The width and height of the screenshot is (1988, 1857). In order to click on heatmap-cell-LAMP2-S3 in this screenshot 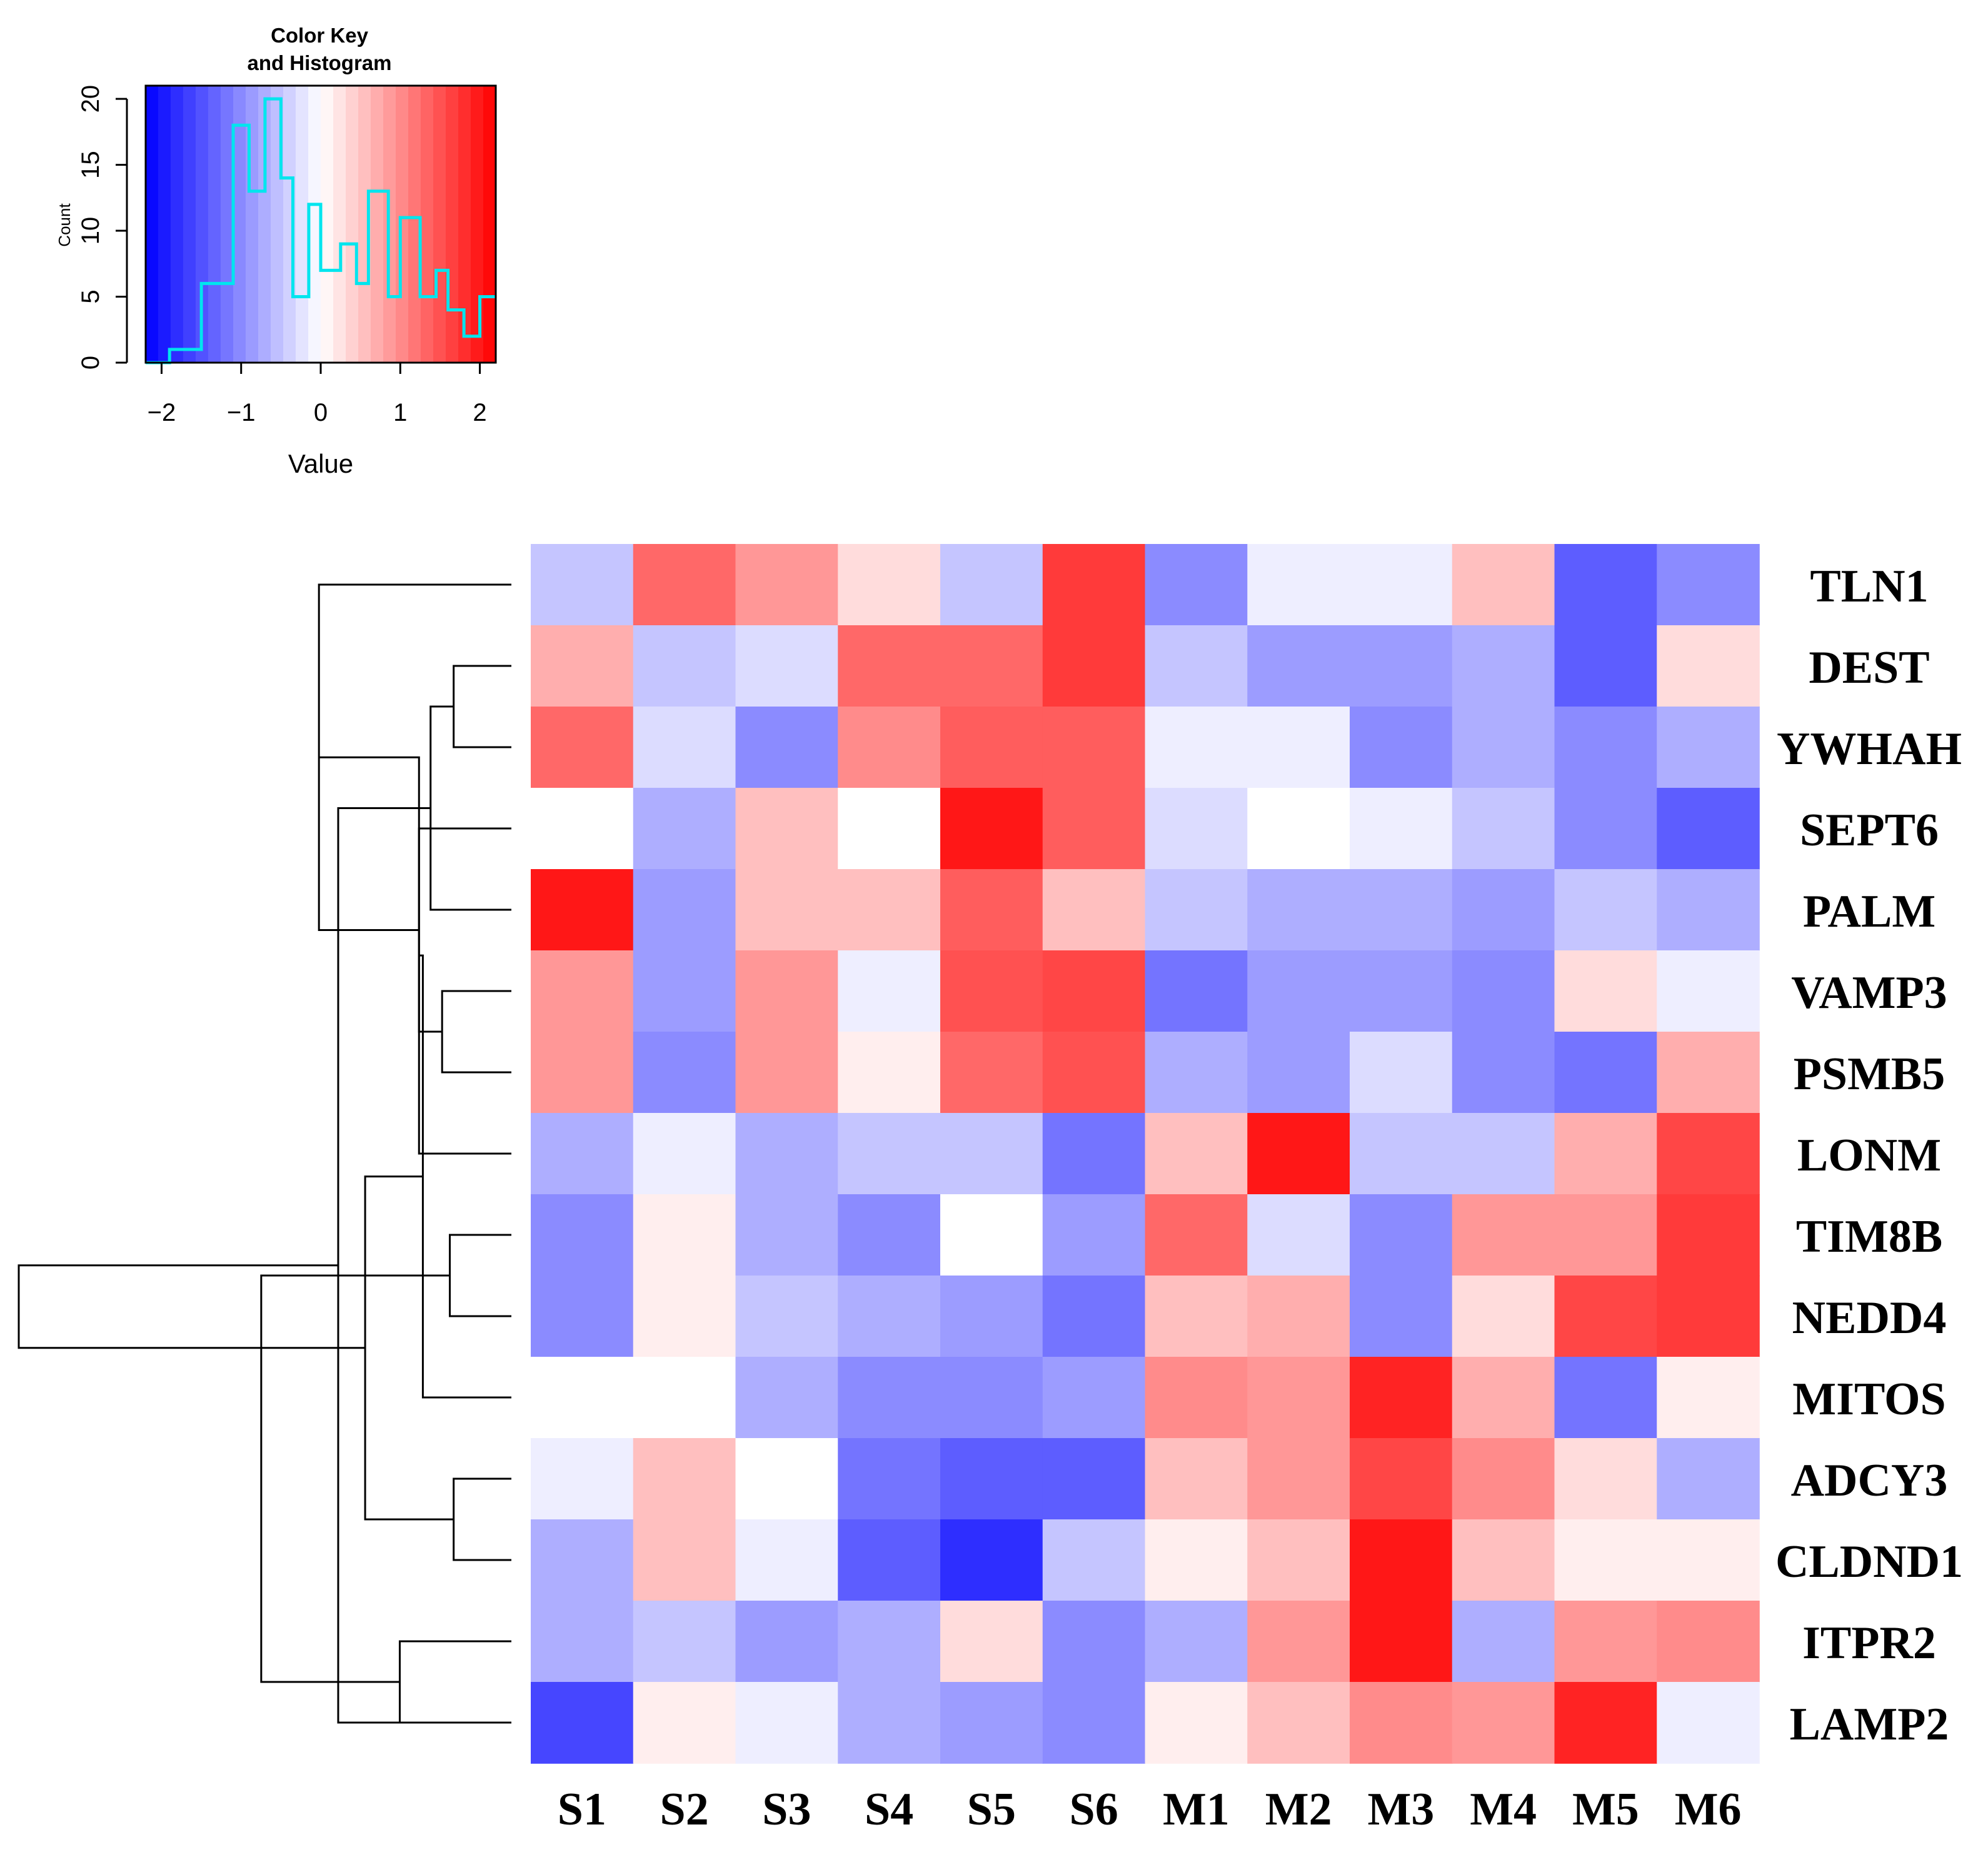, I will do `click(787, 1723)`.